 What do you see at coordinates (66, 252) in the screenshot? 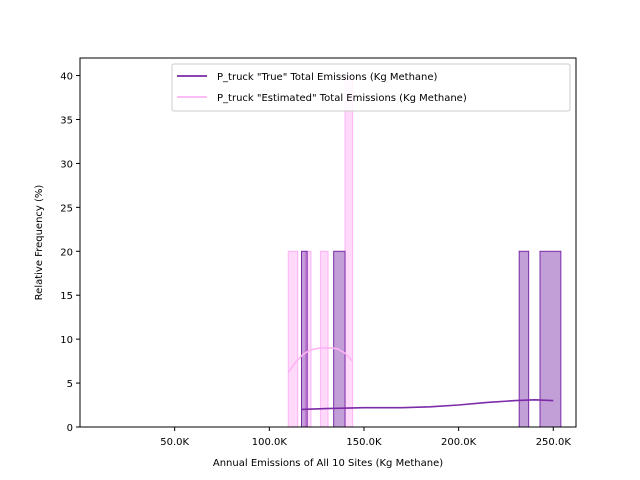
I see `y-tick-label: 20` at bounding box center [66, 252].